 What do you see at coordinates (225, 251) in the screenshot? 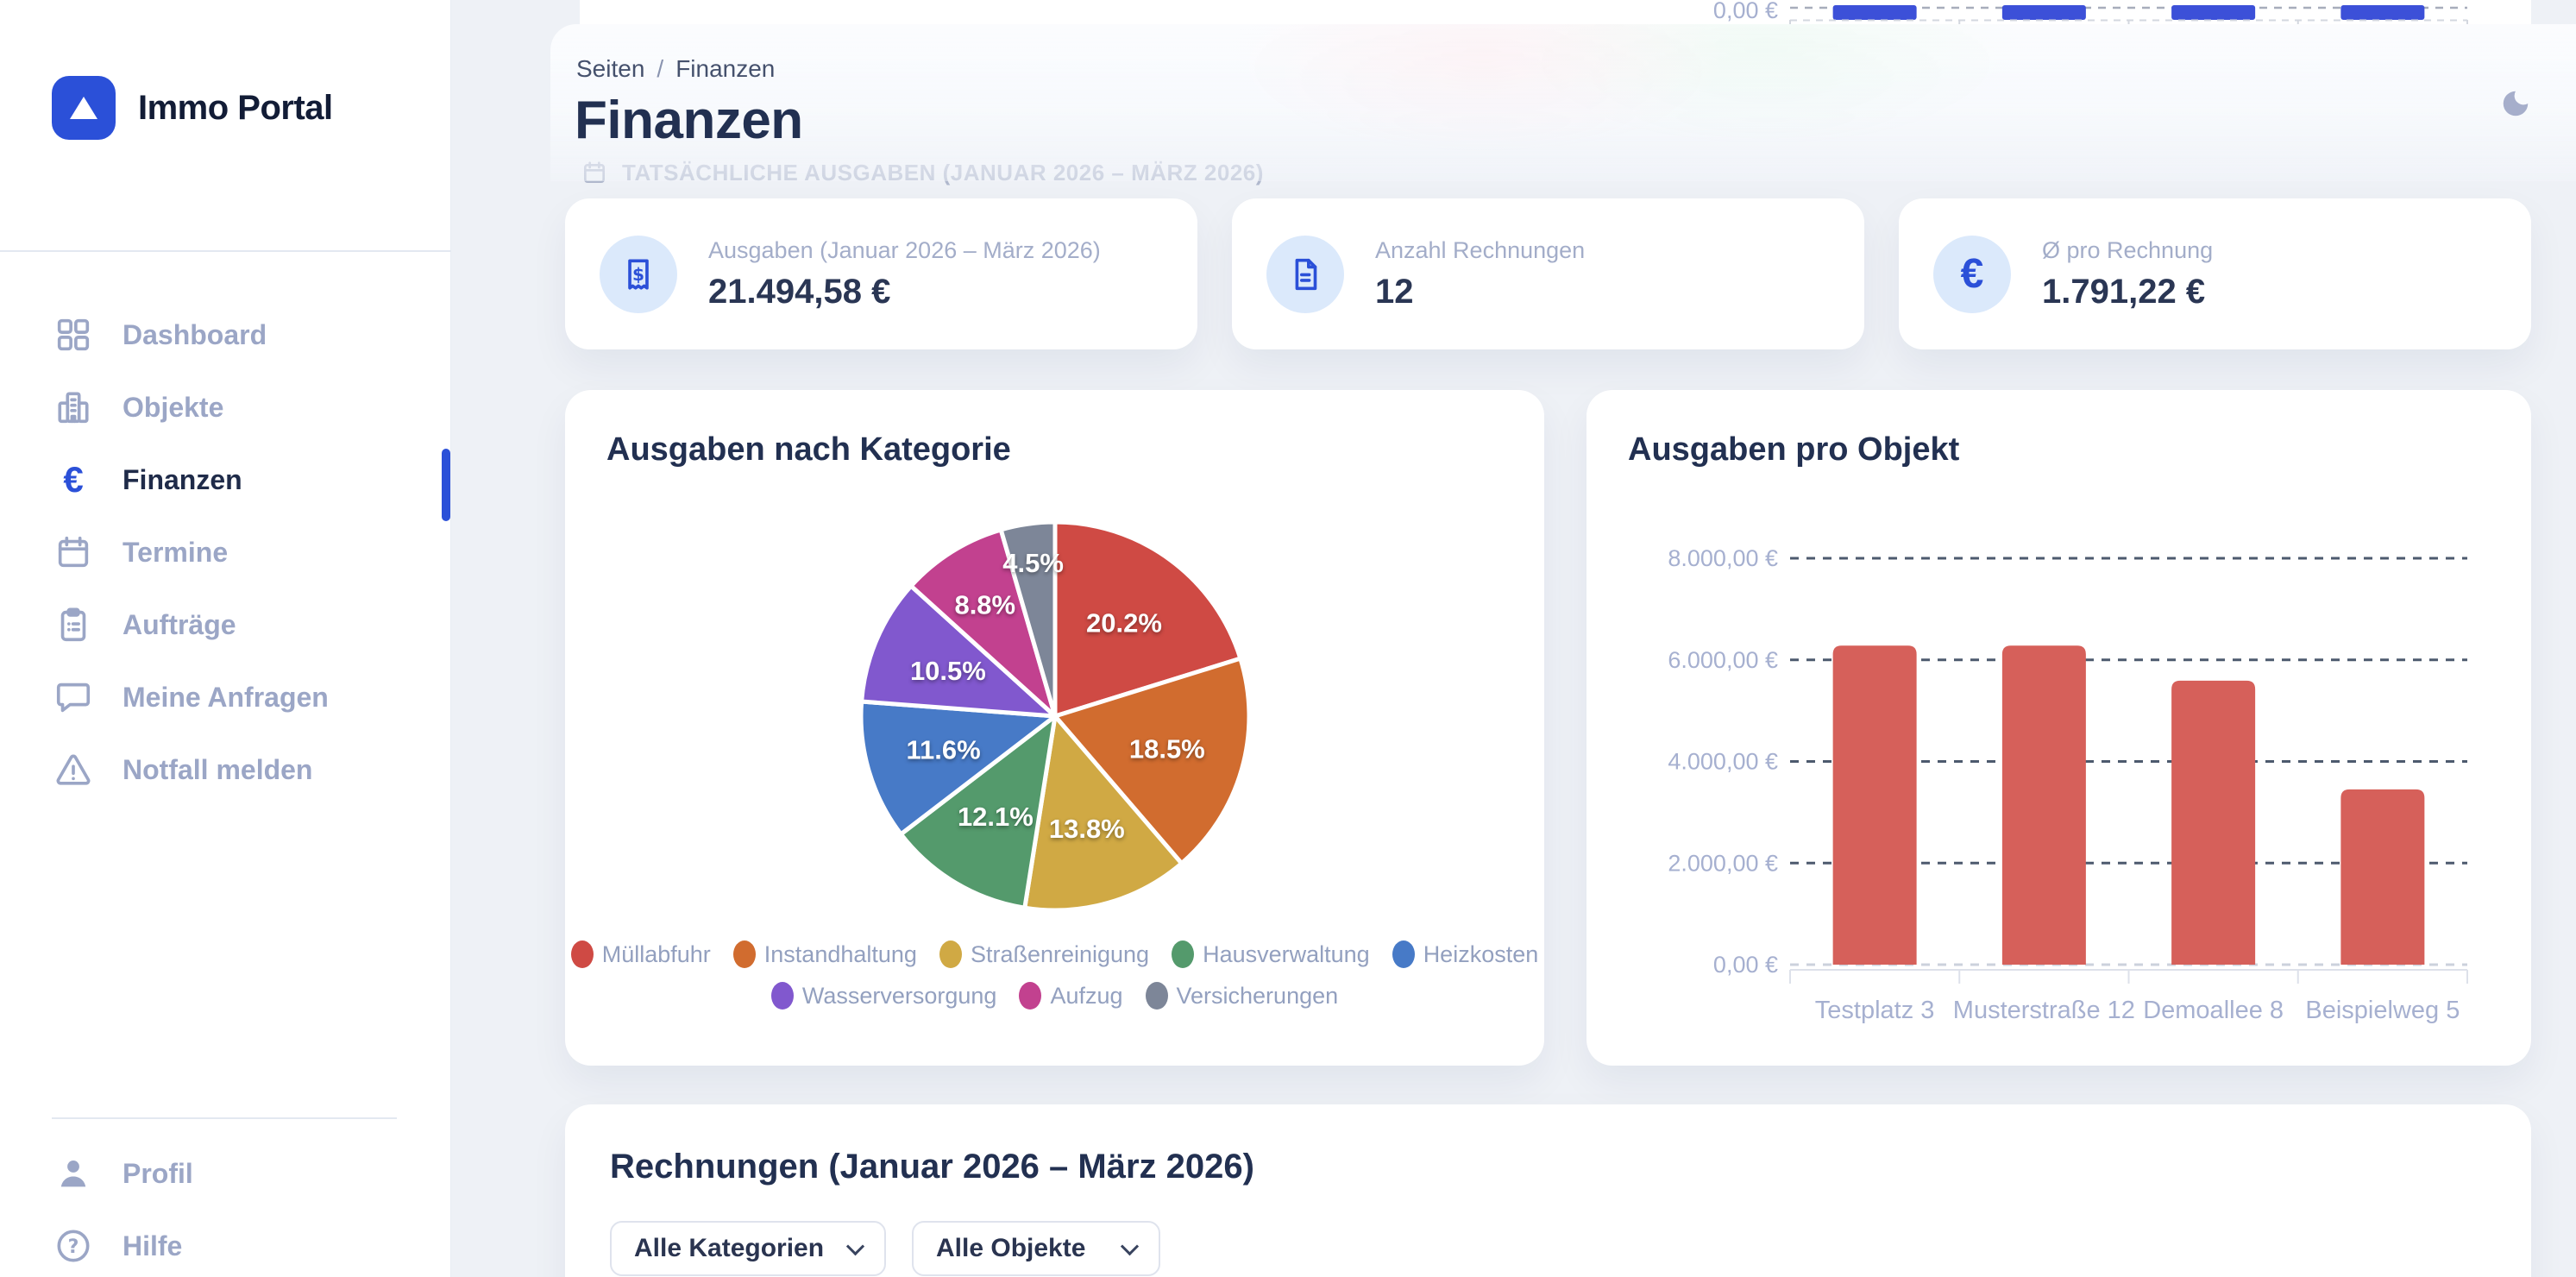
I see `sidebar-divider` at bounding box center [225, 251].